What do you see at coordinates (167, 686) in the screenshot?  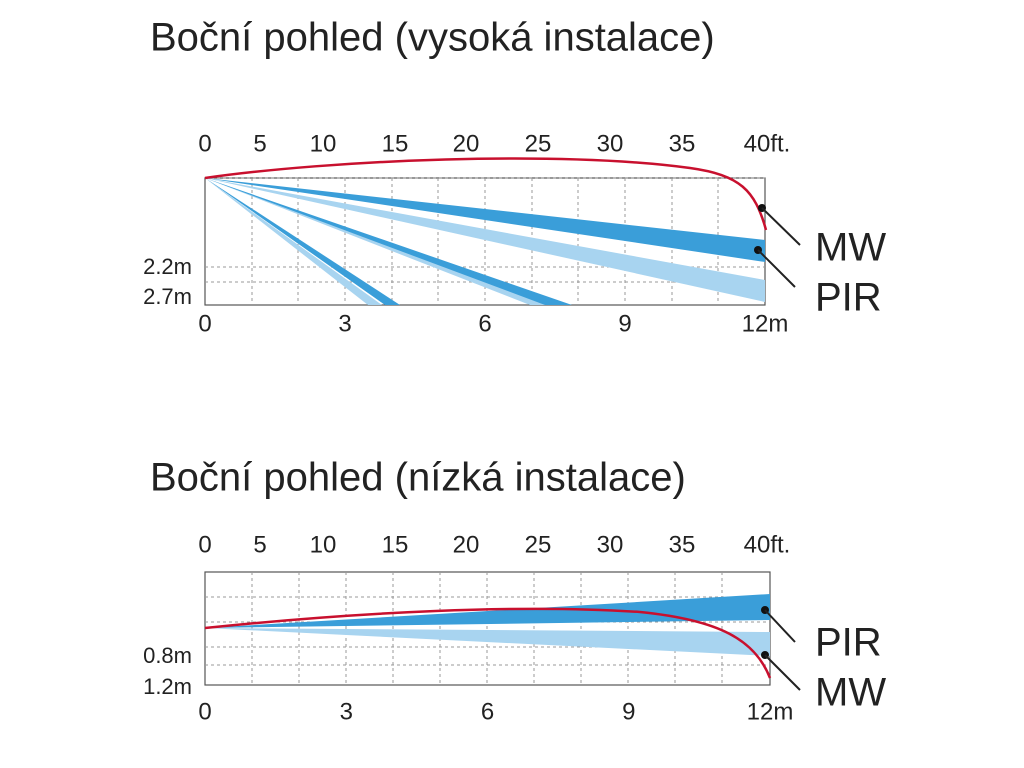 I see `height-label: 1.2m` at bounding box center [167, 686].